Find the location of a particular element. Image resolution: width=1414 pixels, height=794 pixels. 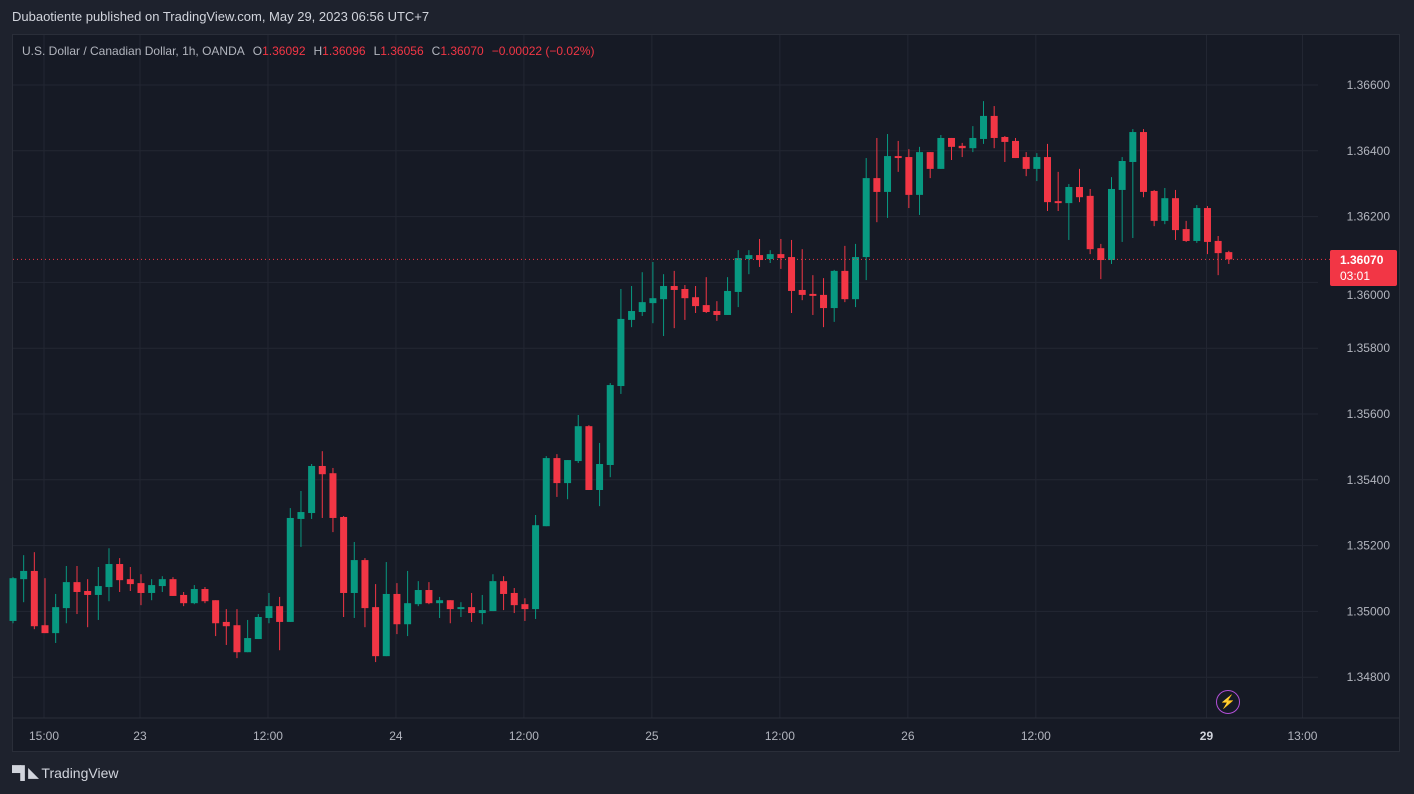

high-value: 1.36096 is located at coordinates (344, 51).